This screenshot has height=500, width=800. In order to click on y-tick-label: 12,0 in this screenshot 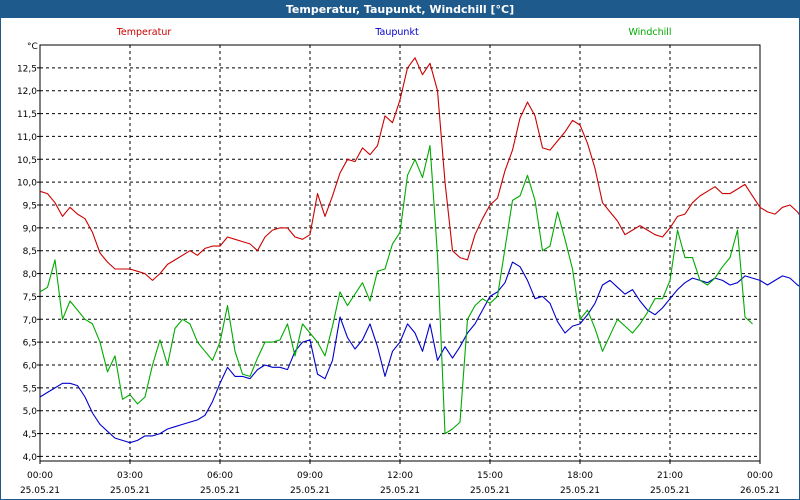, I will do `click(27, 92)`.